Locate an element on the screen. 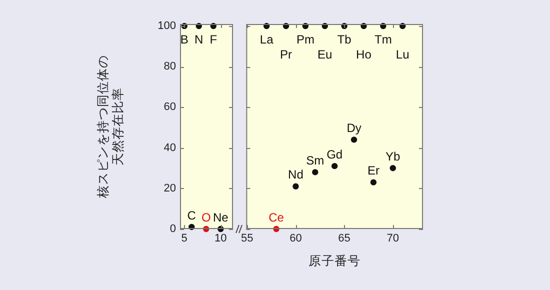 This screenshot has height=290, width=550. x-tick-label: 10 is located at coordinates (220, 238).